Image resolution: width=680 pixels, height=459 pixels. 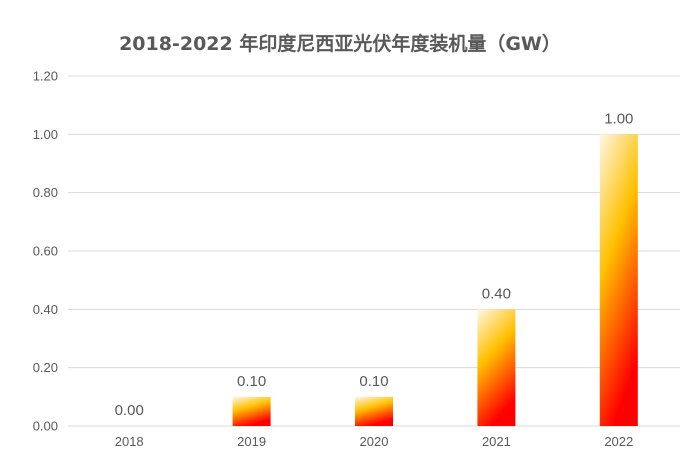 I want to click on bar-2022, so click(x=618, y=280).